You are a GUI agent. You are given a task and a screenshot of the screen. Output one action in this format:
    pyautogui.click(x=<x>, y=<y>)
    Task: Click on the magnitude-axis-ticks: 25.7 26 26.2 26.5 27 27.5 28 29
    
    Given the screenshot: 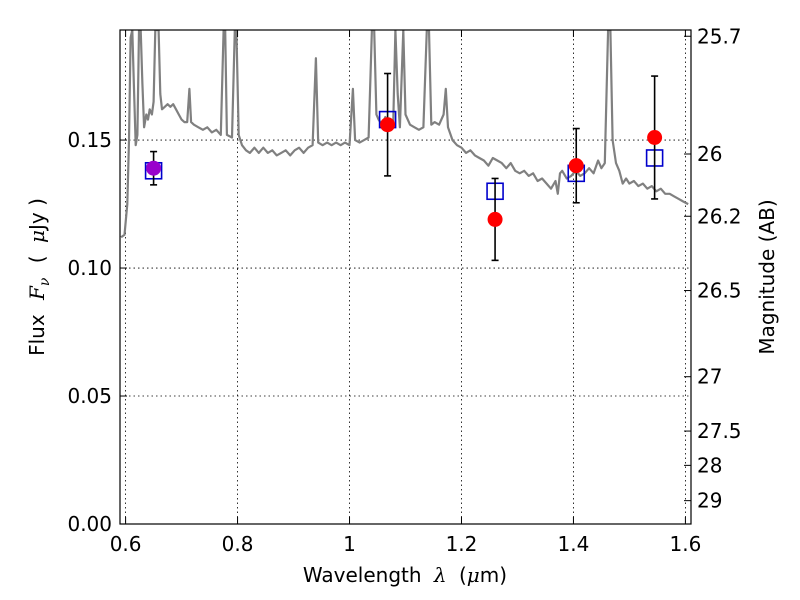 What is the action you would take?
    pyautogui.click(x=713, y=268)
    